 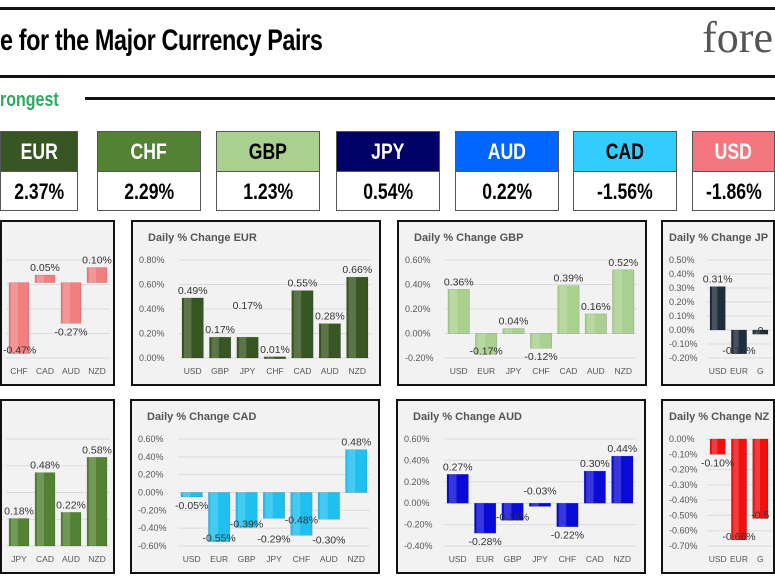 What do you see at coordinates (388, 171) in the screenshot?
I see `currency-card-jpy: JPY 0.54%` at bounding box center [388, 171].